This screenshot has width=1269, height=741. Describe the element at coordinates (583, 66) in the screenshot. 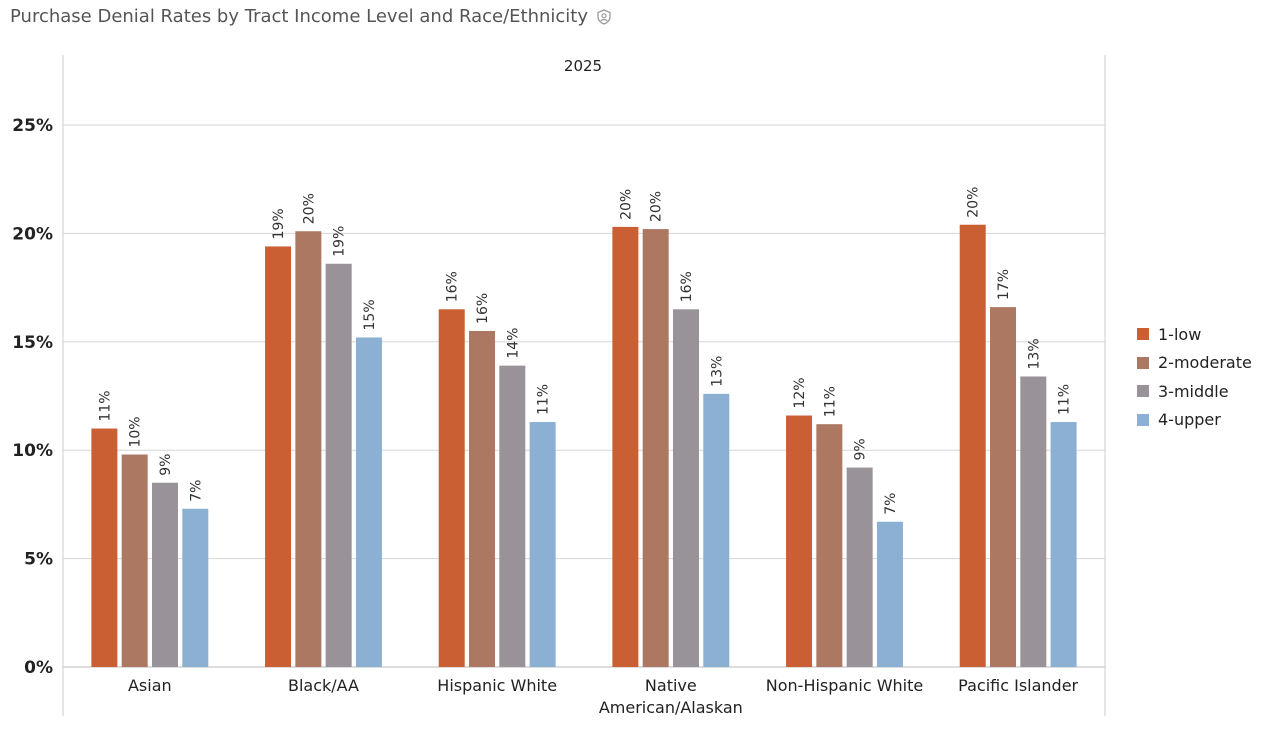

I see `panel-title: 2025` at that location.